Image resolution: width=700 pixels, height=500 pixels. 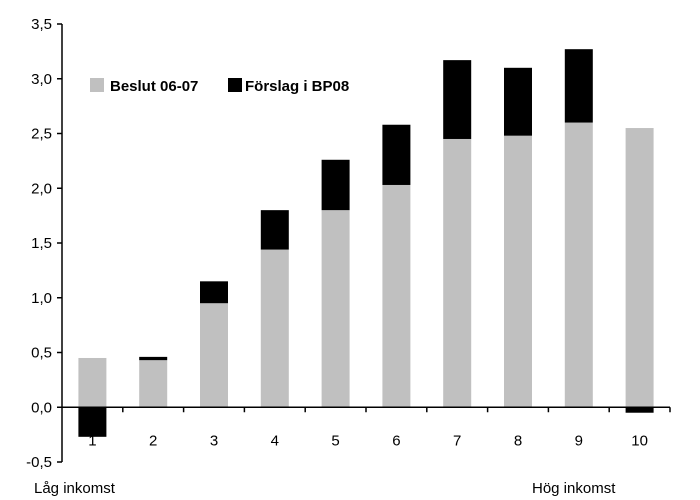 What do you see at coordinates (219, 86) in the screenshot?
I see `legend: Beslut 06-07 Förslag i BP08` at bounding box center [219, 86].